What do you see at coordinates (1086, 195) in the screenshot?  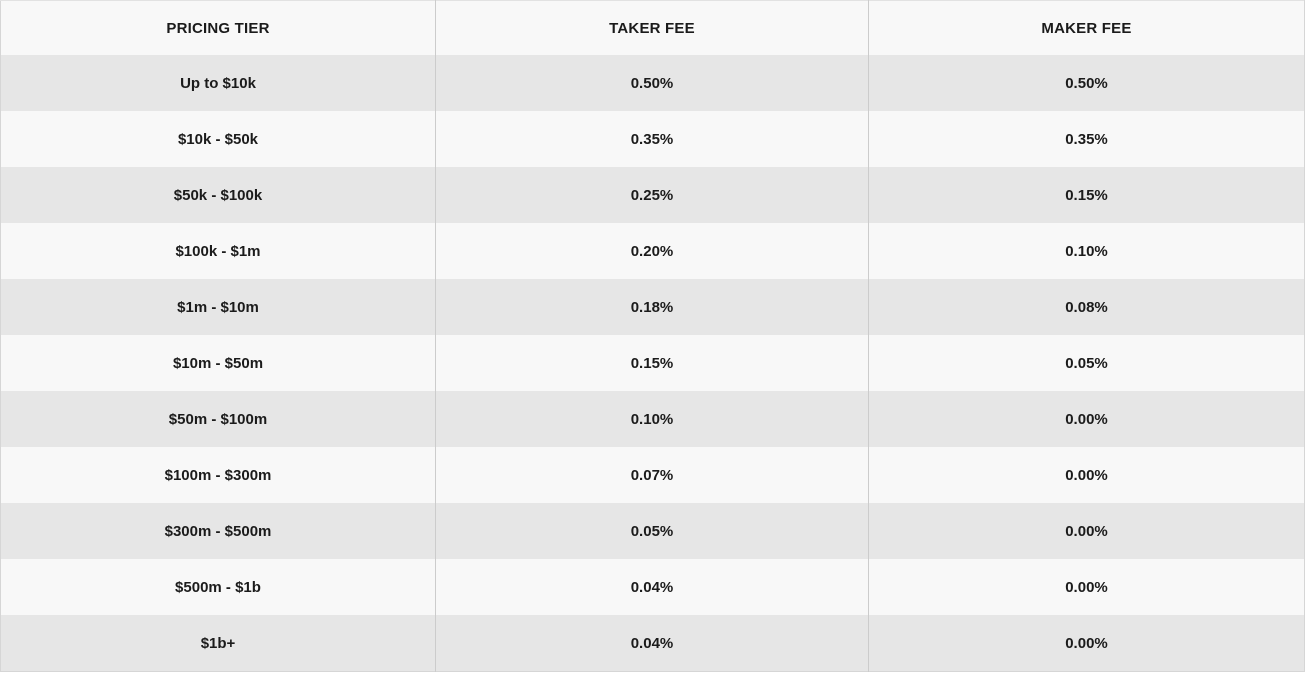 I see `maker-cell: 0.15%` at bounding box center [1086, 195].